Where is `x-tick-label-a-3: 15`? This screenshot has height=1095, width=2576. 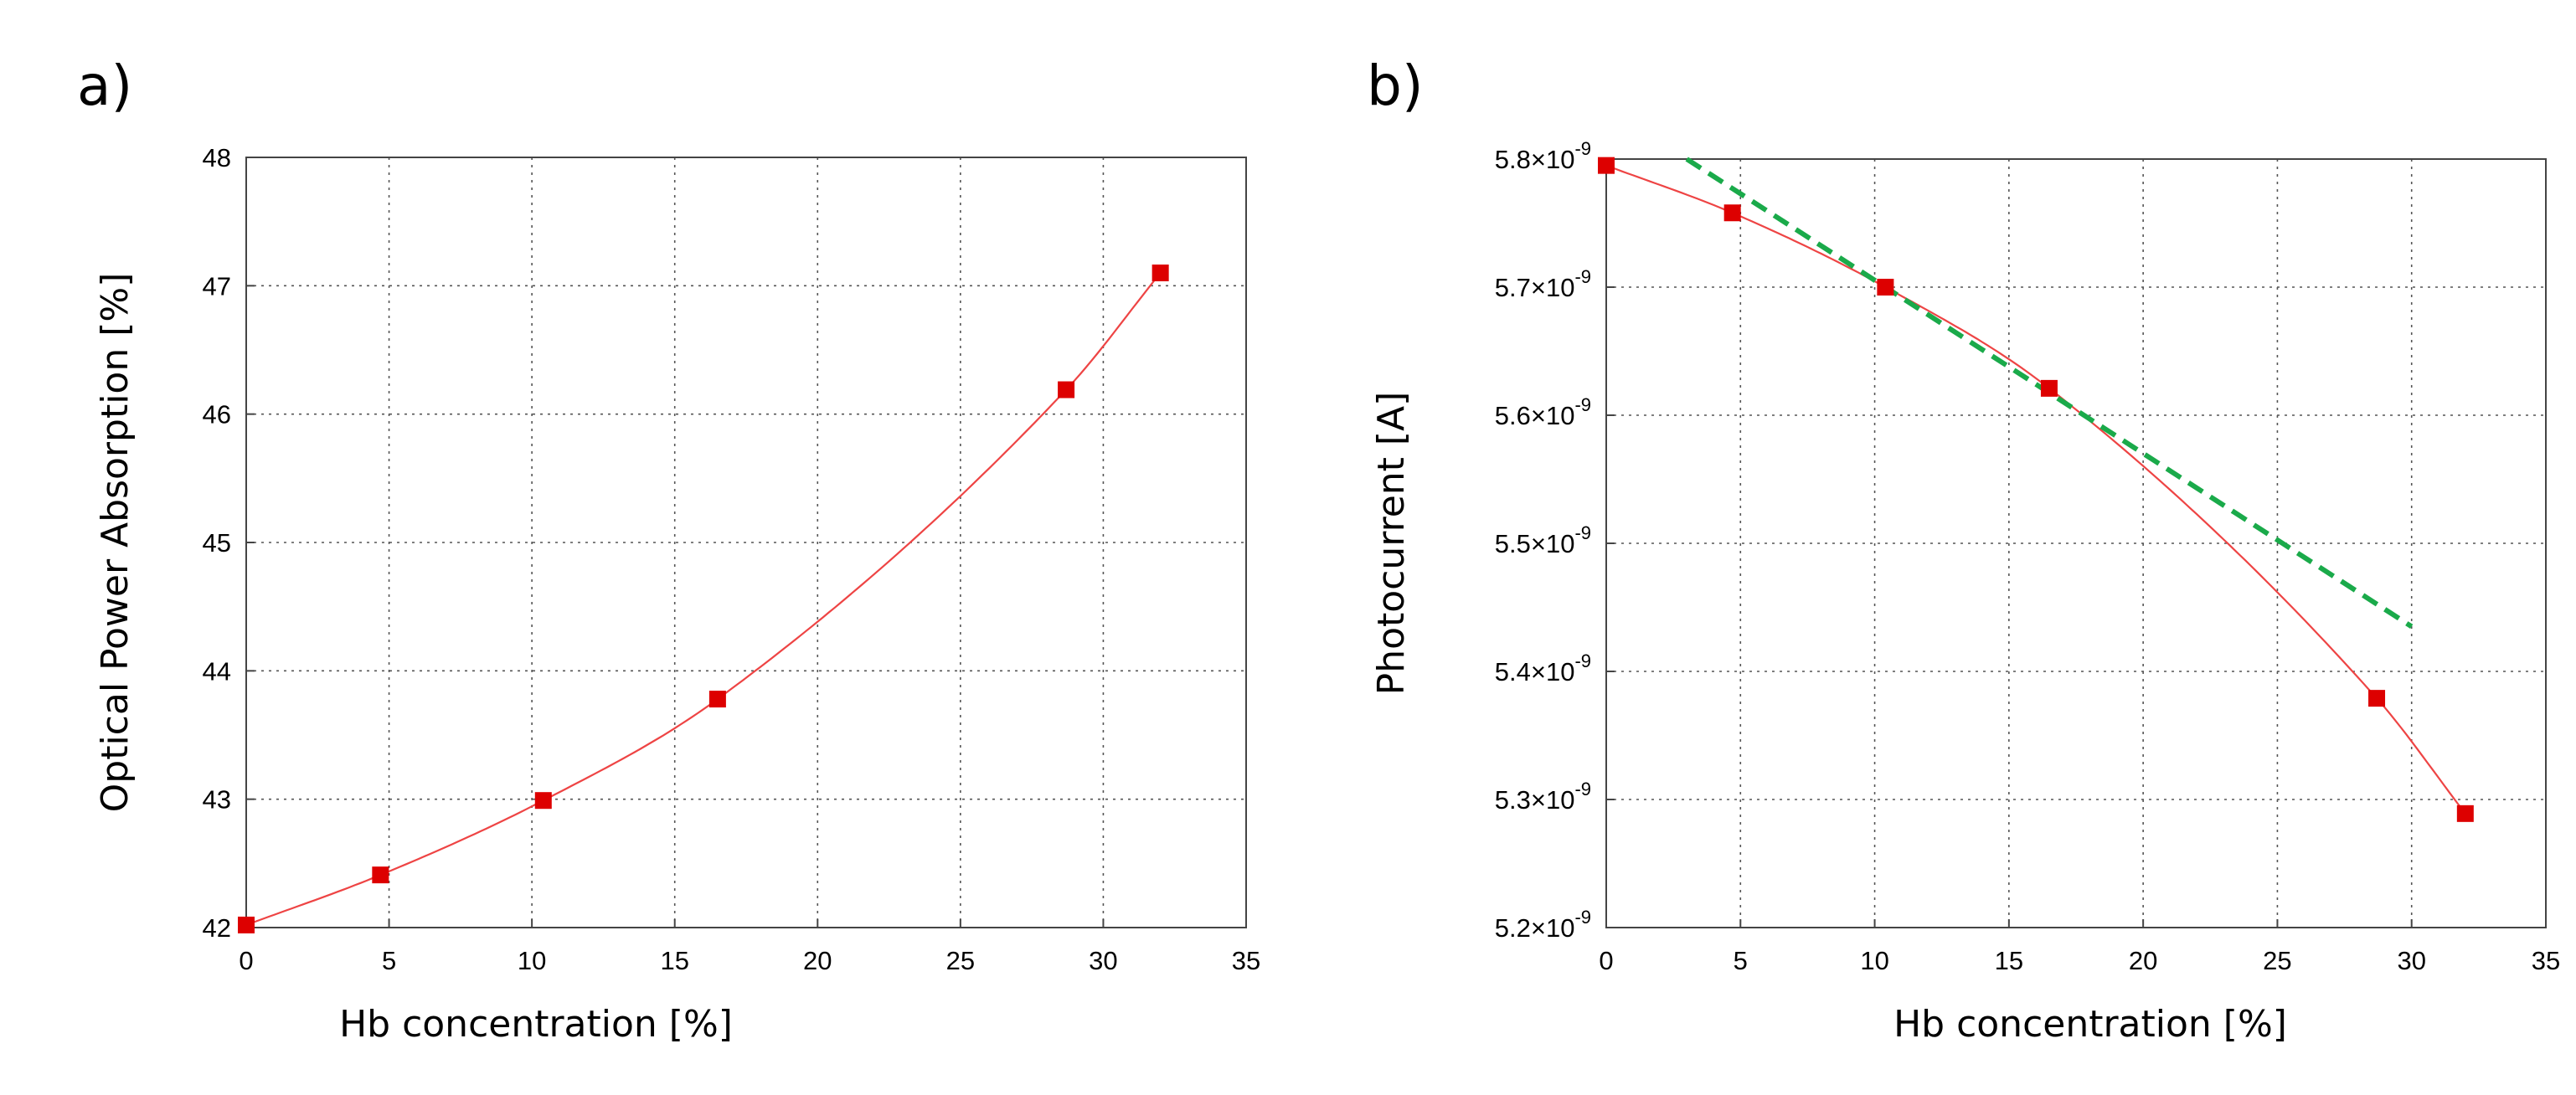
x-tick-label-a-3: 15 is located at coordinates (674, 960).